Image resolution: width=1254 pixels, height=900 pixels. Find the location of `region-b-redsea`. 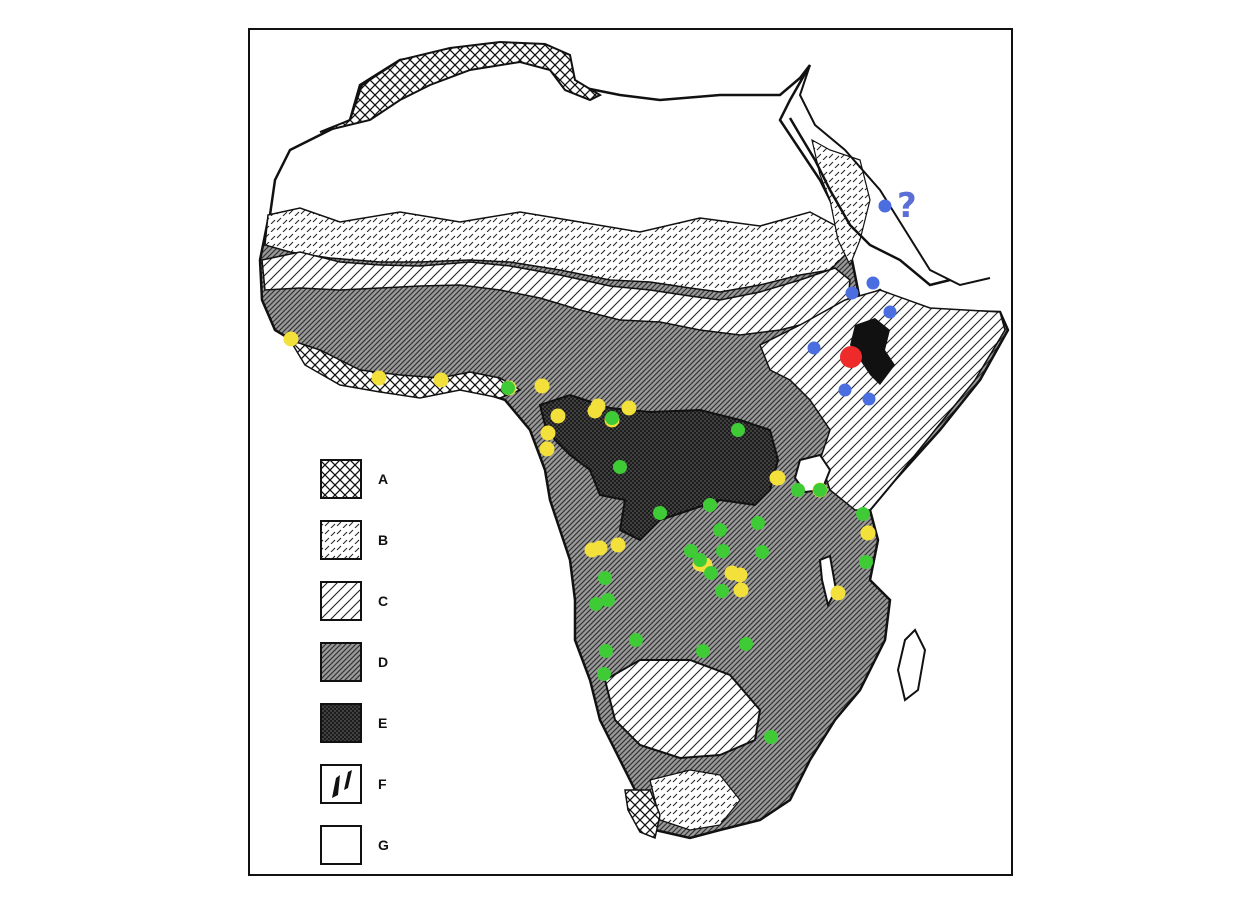

region-b-redsea is located at coordinates (841, 202).